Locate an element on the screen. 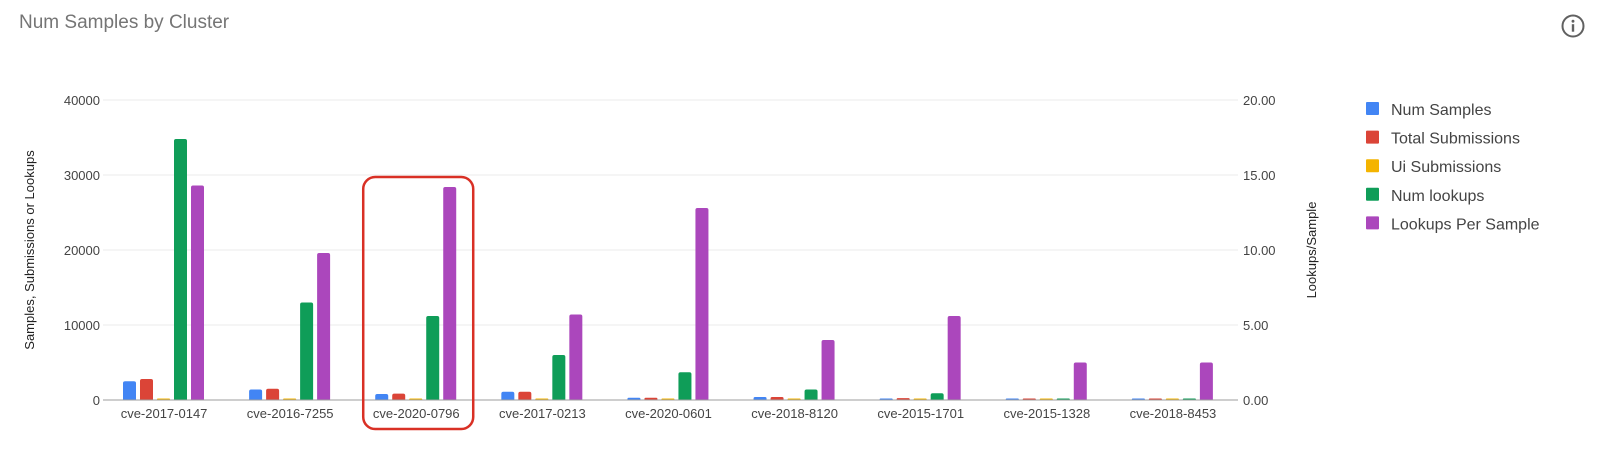 The image size is (1600, 459). legend-label: Num lookups is located at coordinates (1437, 196).